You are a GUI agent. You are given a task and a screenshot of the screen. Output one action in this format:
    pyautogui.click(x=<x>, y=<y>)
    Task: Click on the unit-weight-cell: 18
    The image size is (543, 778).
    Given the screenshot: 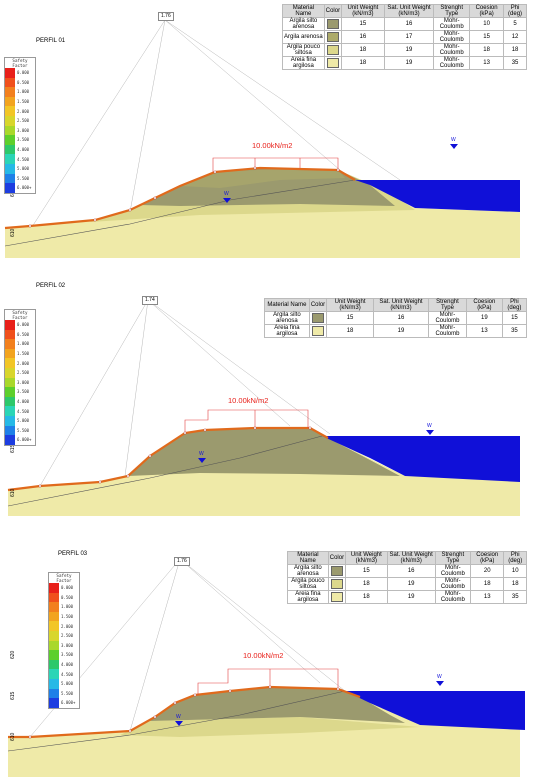 What is the action you would take?
    pyautogui.click(x=366, y=584)
    